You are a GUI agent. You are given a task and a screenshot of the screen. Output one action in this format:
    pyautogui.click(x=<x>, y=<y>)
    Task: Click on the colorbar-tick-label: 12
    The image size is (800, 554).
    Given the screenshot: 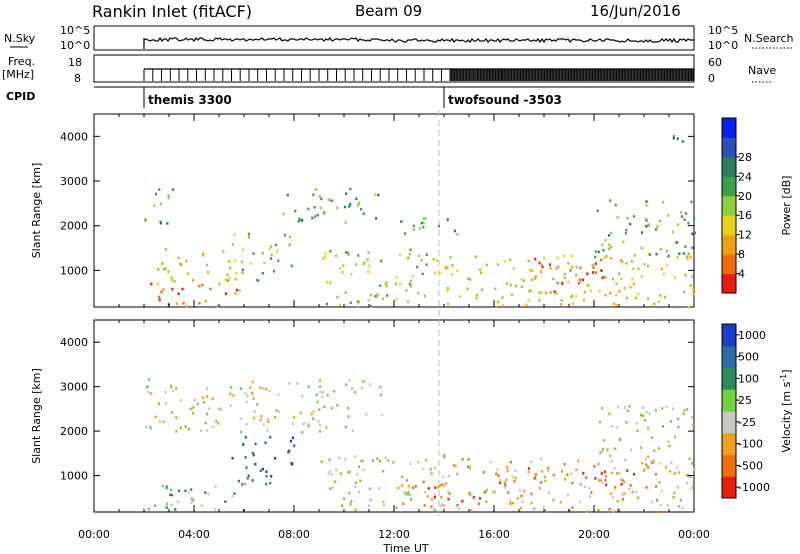 What is the action you would take?
    pyautogui.click(x=745, y=235)
    